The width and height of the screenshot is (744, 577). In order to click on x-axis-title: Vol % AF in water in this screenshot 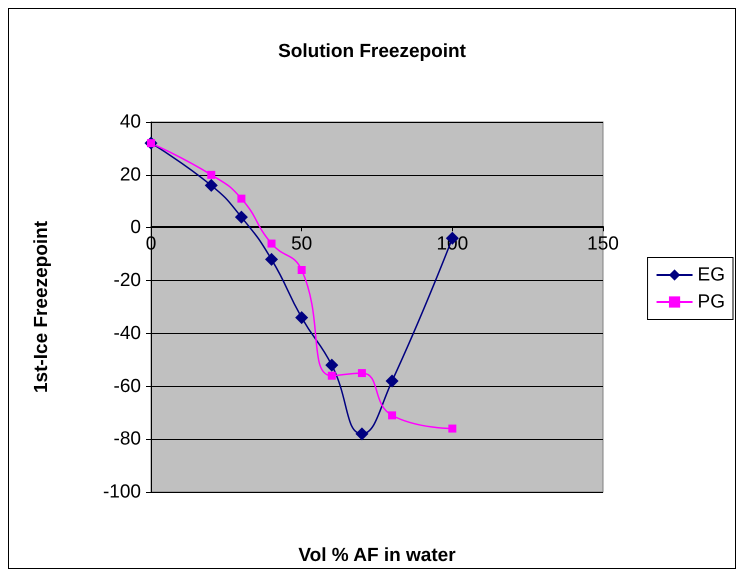, I will do `click(377, 555)`.